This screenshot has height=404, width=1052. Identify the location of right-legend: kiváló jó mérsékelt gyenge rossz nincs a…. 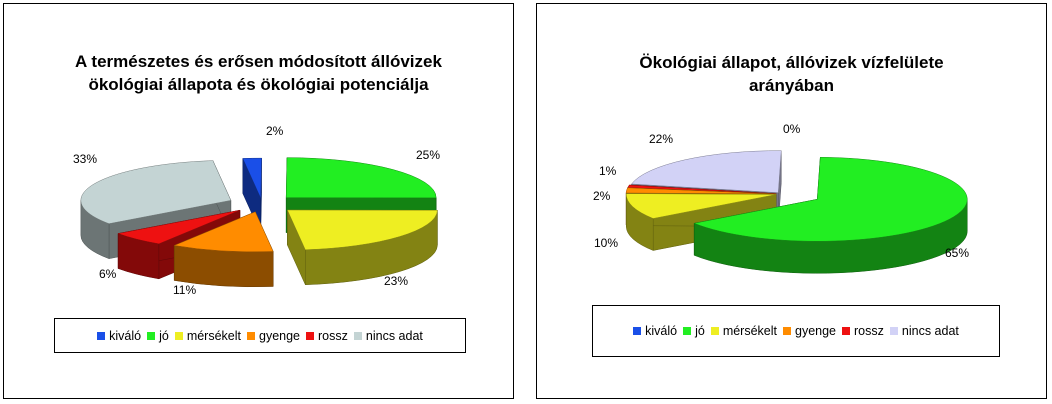
(796, 331).